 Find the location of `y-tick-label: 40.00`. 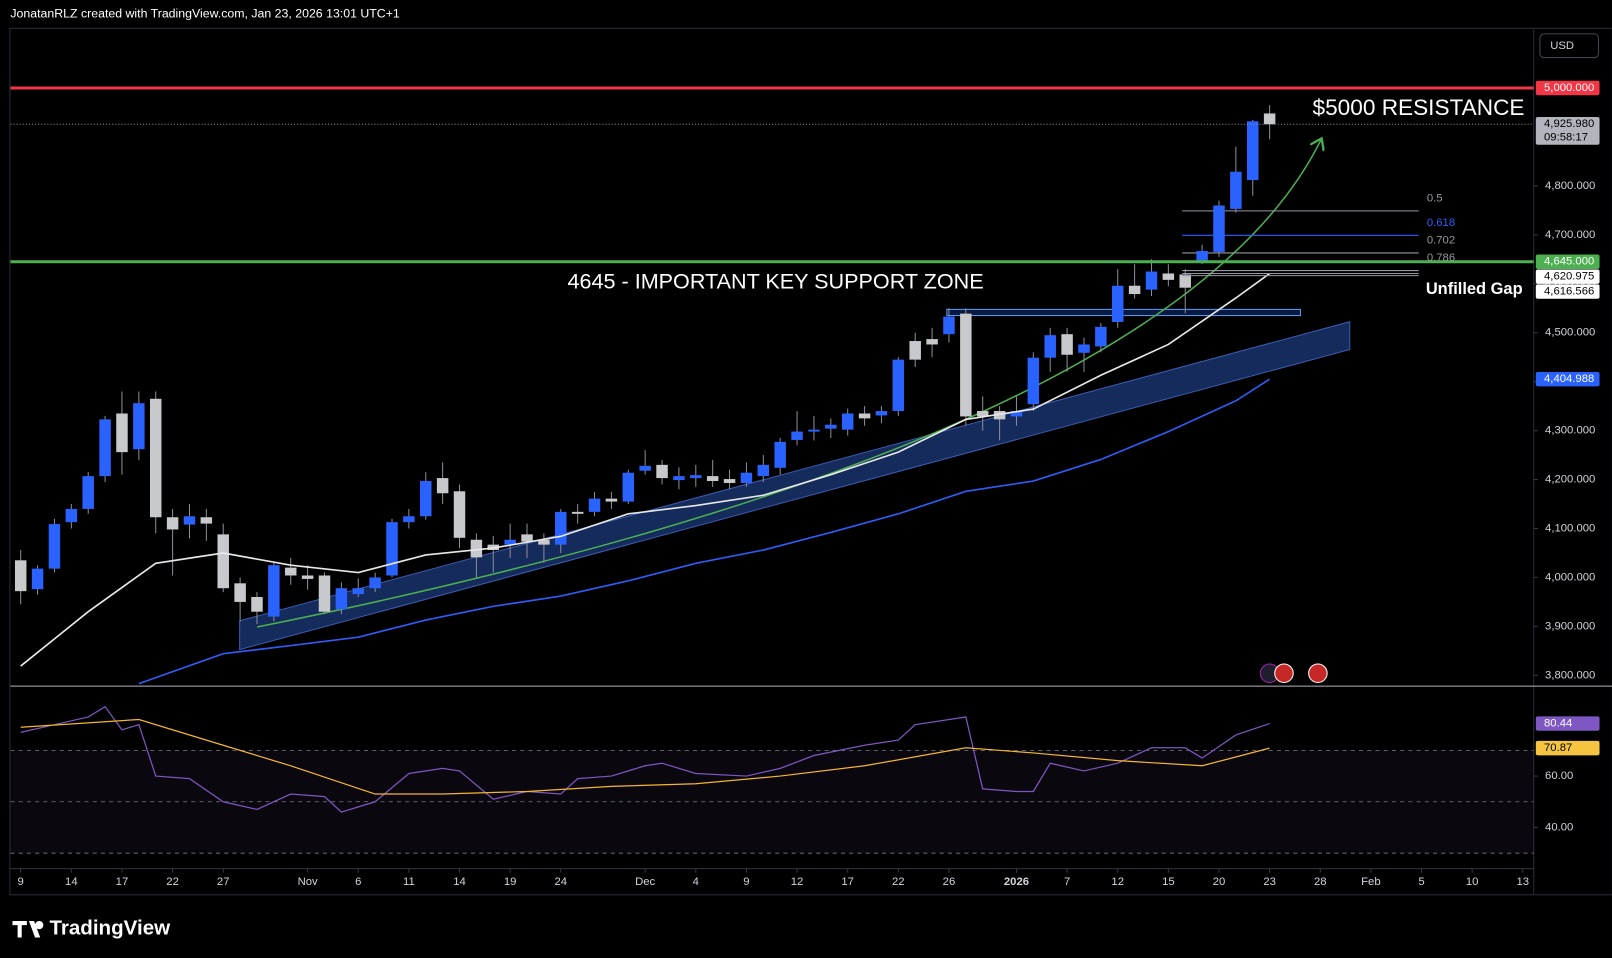

y-tick-label: 40.00 is located at coordinates (1559, 827).